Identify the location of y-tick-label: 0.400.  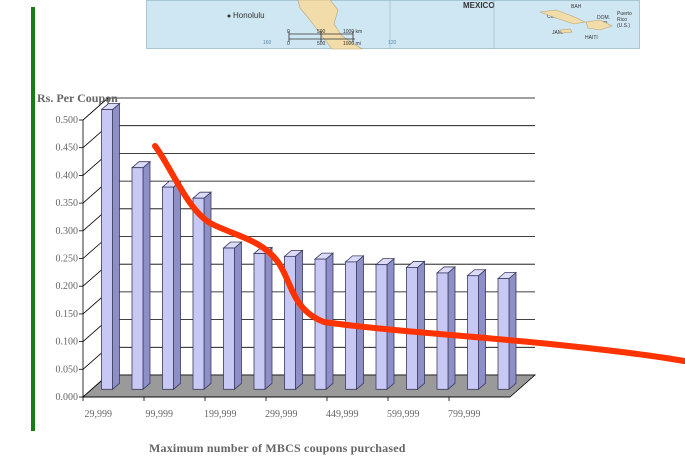
(67, 175).